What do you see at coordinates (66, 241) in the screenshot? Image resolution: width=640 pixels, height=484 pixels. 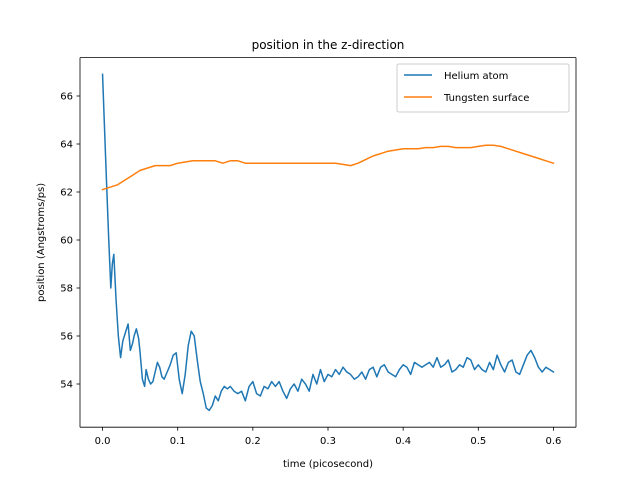 I see `y-tick-label: 60` at bounding box center [66, 241].